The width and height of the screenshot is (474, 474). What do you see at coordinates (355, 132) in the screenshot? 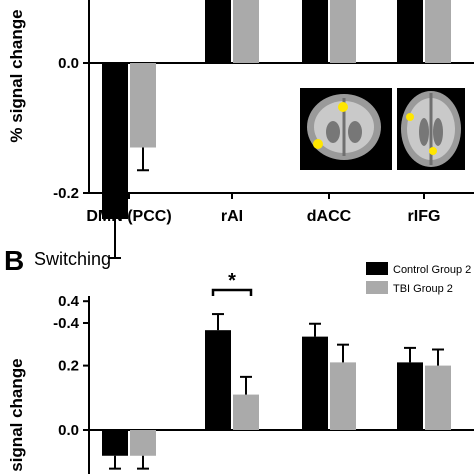
I see `coronal-ventricle-right` at bounding box center [355, 132].